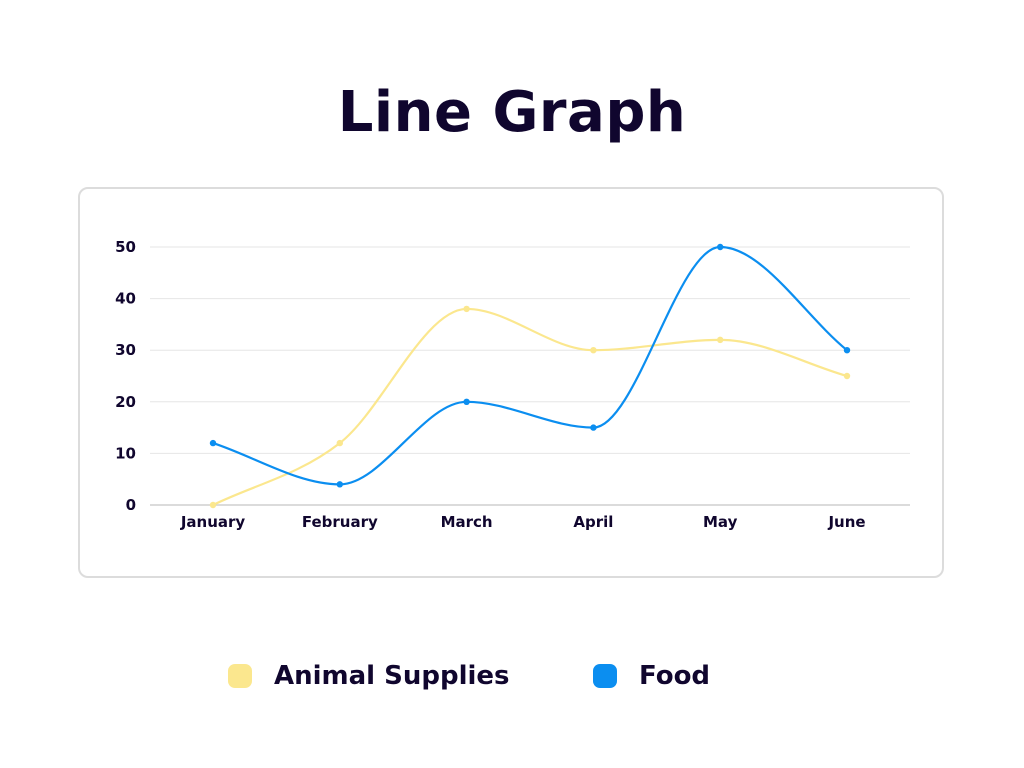 This screenshot has height=768, width=1024. I want to click on legend-label-animal-supplies: Animal Supplies, so click(392, 676).